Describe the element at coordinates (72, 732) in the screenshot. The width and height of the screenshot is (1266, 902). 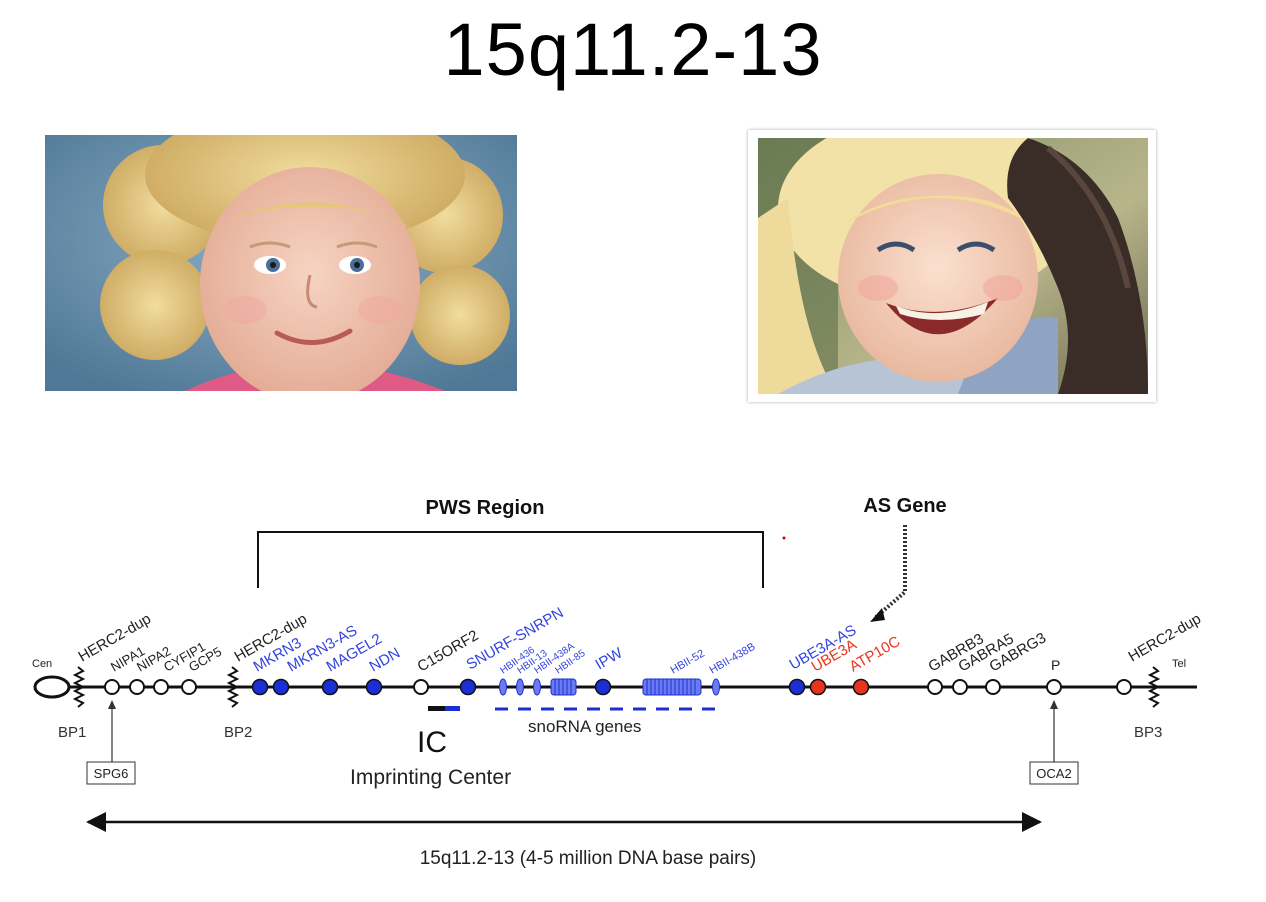
I see `bp1-label: BP1` at that location.